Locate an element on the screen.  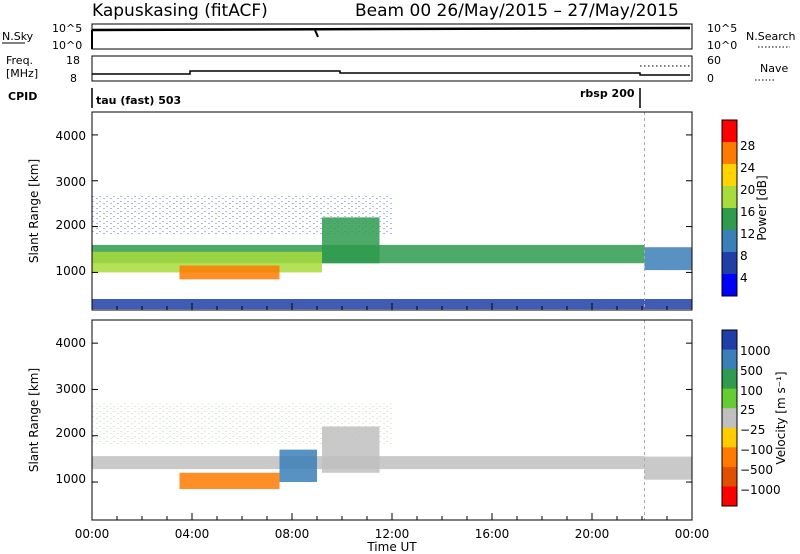
sky-right-tick-bottom: 10^0 is located at coordinates (722, 45).